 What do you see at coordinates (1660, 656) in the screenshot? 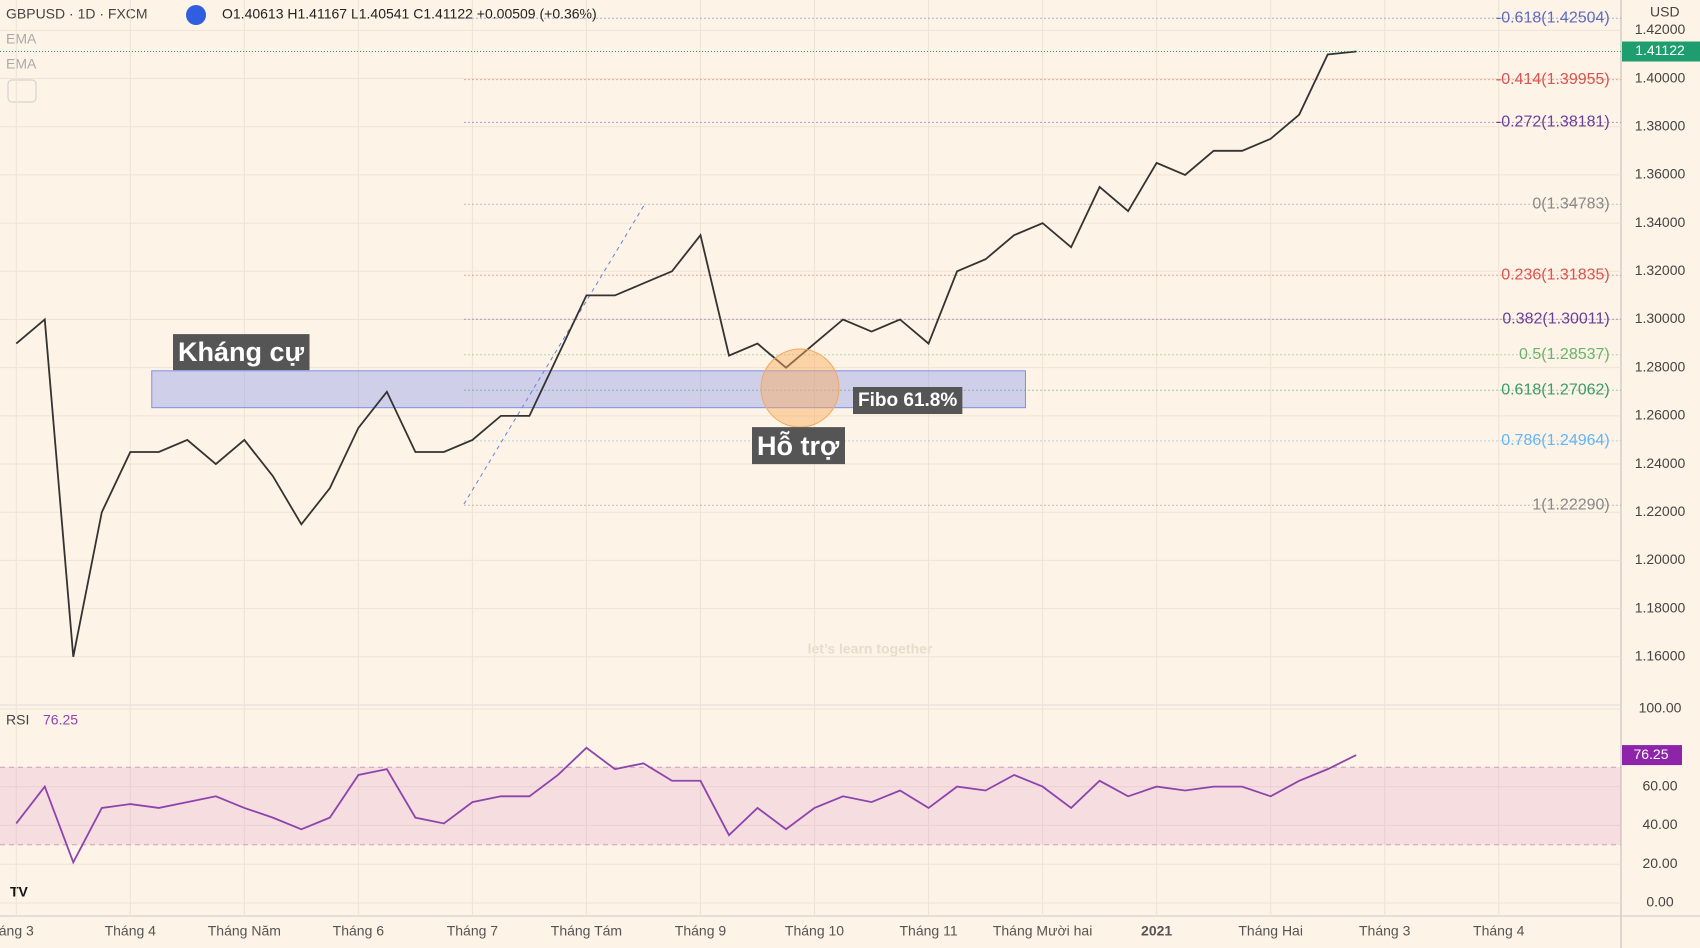
I see `y-tick-label: 1.16000` at bounding box center [1660, 656].